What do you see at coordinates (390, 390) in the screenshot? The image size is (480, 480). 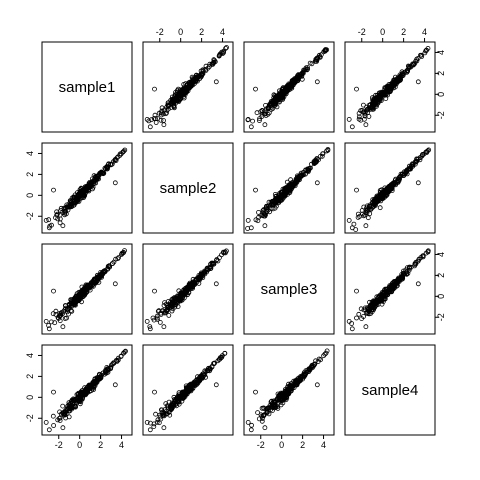 I see `variable-label: sample4` at bounding box center [390, 390].